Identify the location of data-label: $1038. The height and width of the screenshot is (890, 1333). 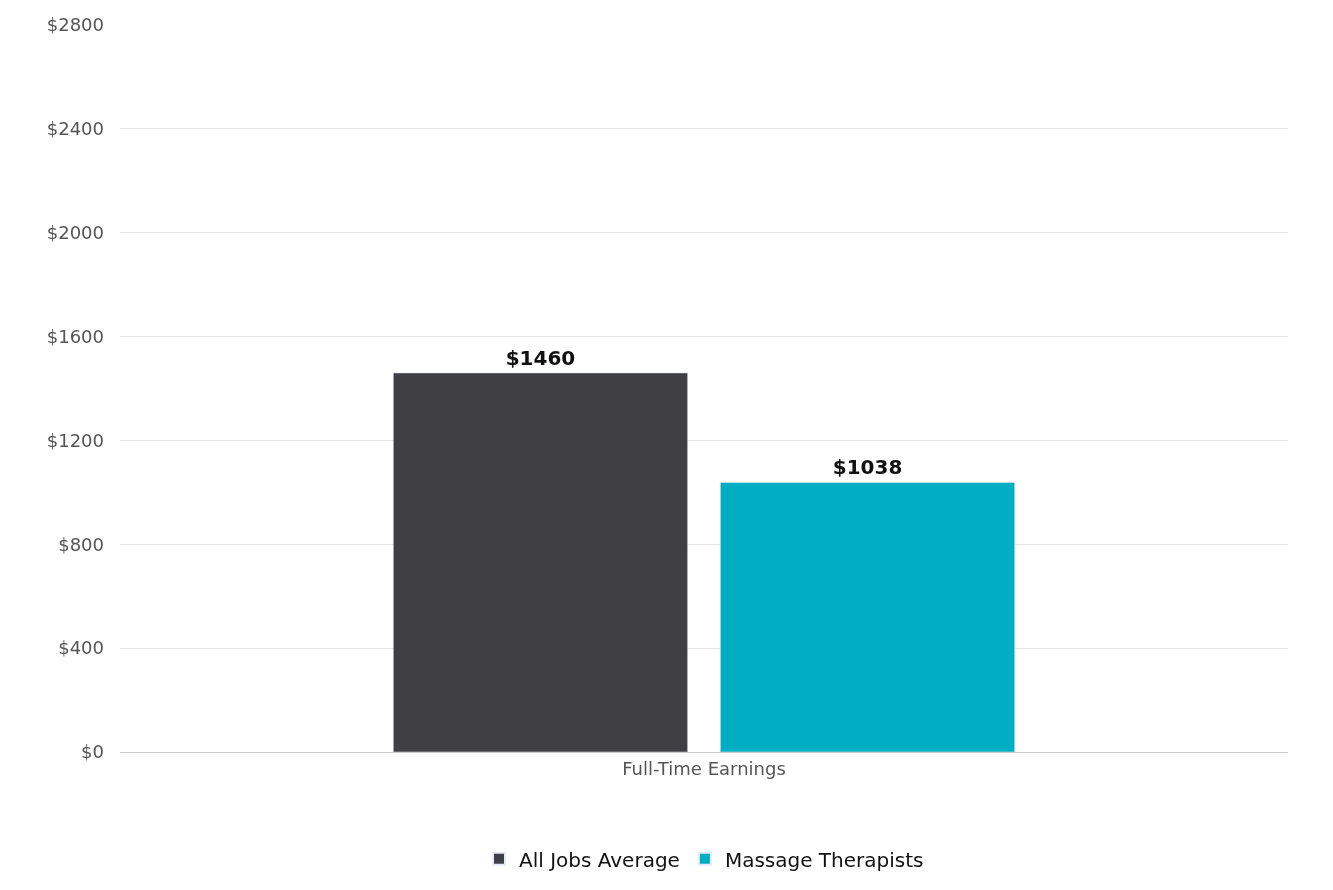
(867, 467).